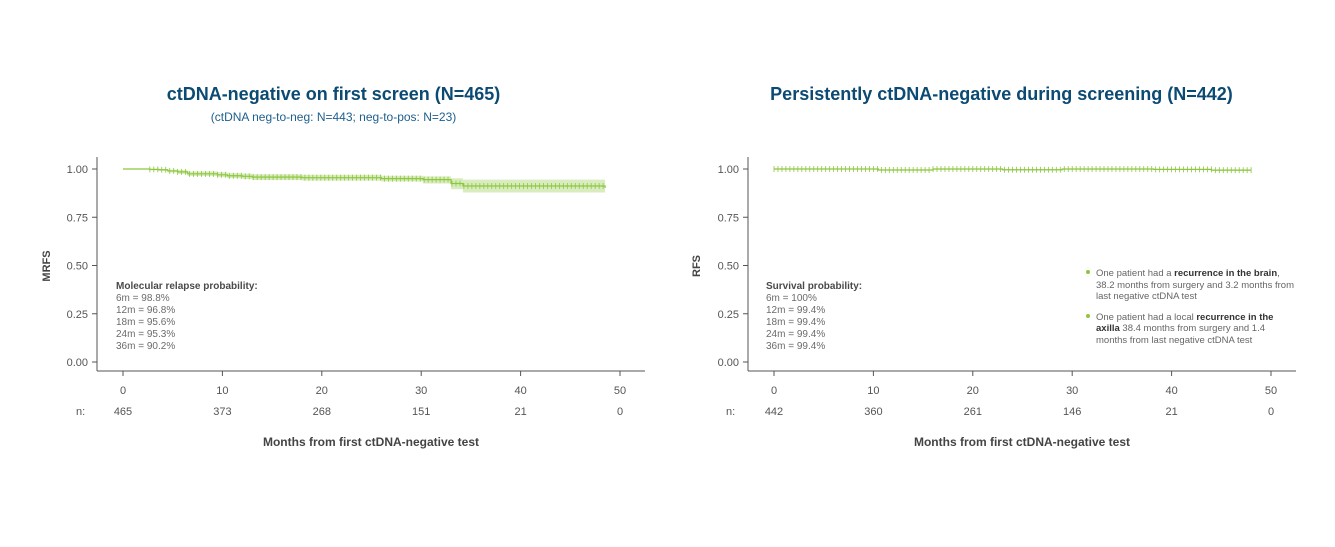  Describe the element at coordinates (222, 412) in the screenshot. I see `at-risk-count: 373` at that location.